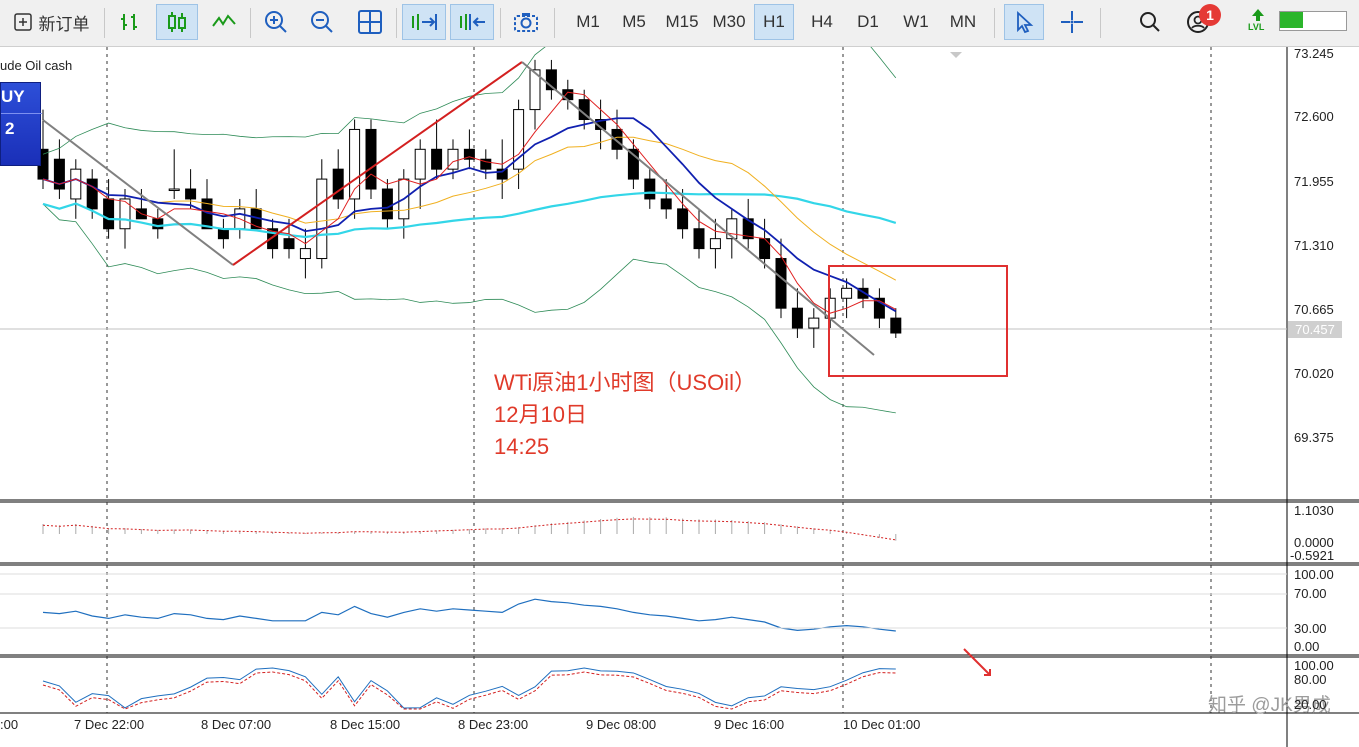  I want to click on chart-shift-icon, so click(472, 22).